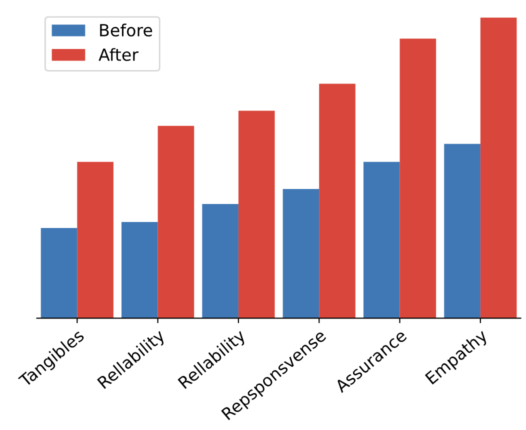  I want to click on legend-label: Before, so click(126, 30).